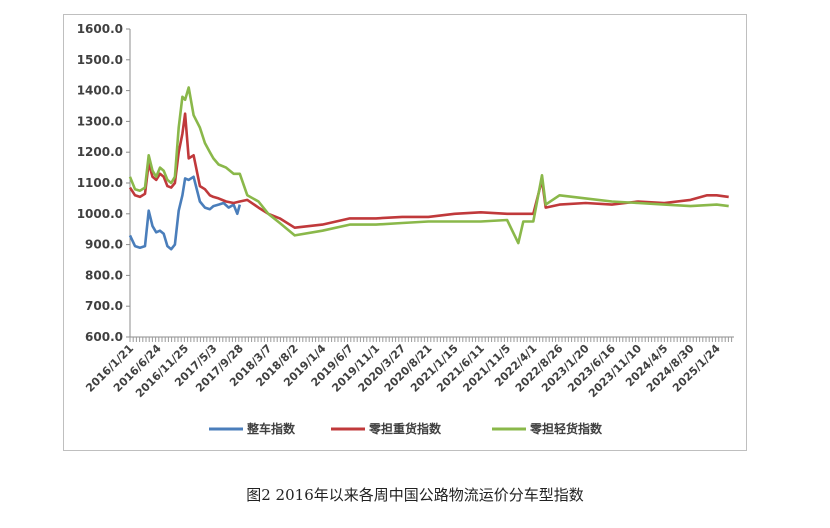  I want to click on y-tick-label: 800.0, so click(104, 275).